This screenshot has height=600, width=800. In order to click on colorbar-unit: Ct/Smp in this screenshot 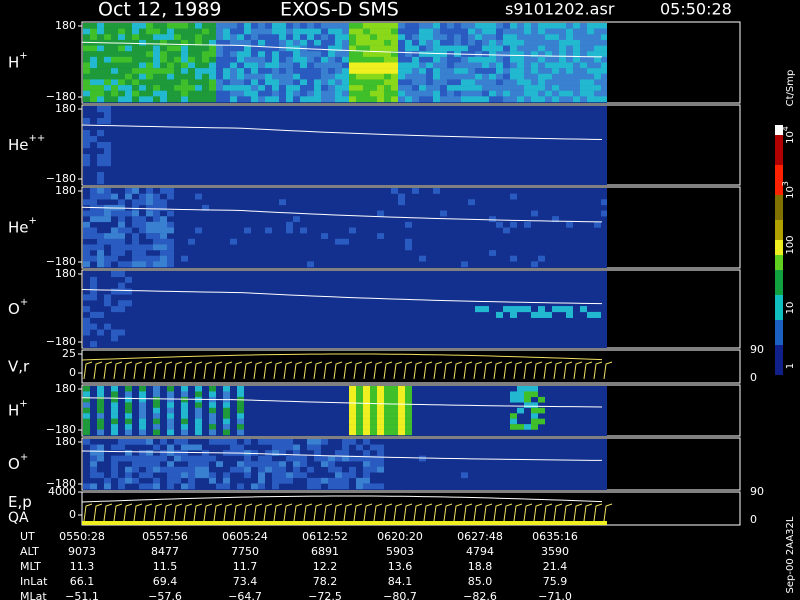, I will do `click(790, 88)`.